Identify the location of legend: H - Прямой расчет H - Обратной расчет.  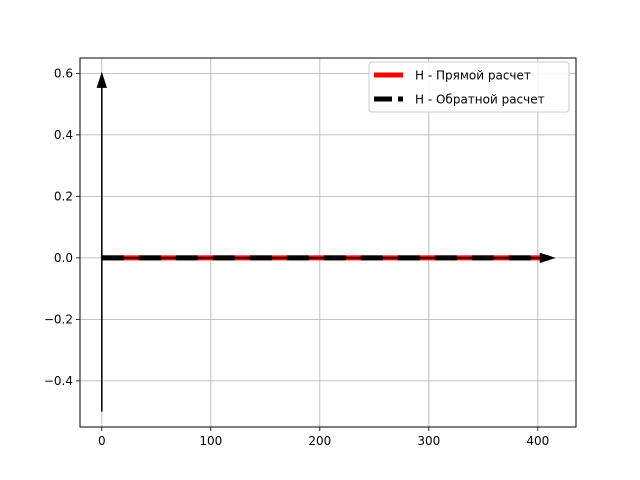
(469, 87).